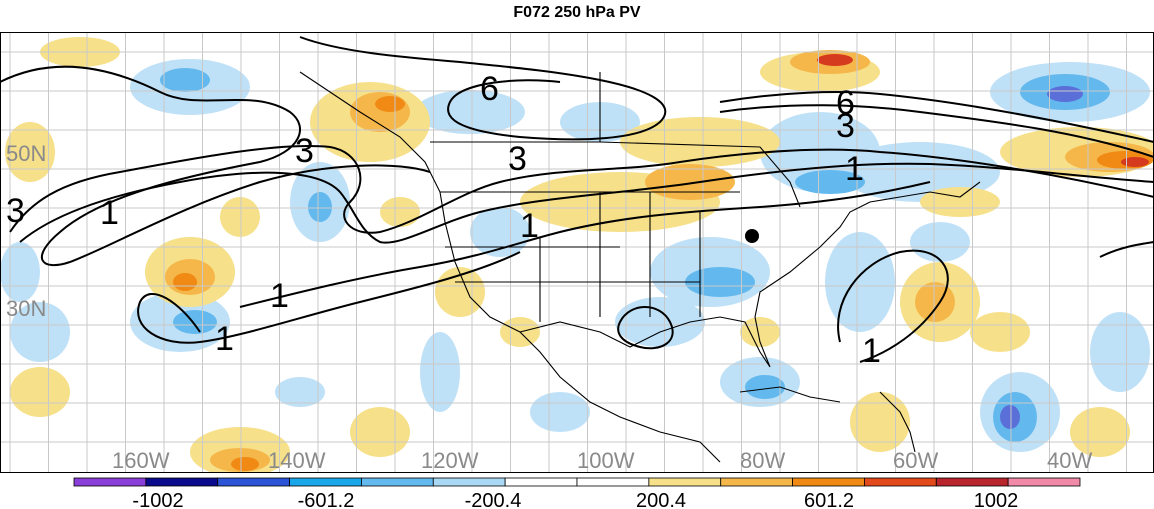 Image resolution: width=1154 pixels, height=509 pixels. What do you see at coordinates (871, 351) in the screenshot?
I see `contour-label-1f: 1` at bounding box center [871, 351].